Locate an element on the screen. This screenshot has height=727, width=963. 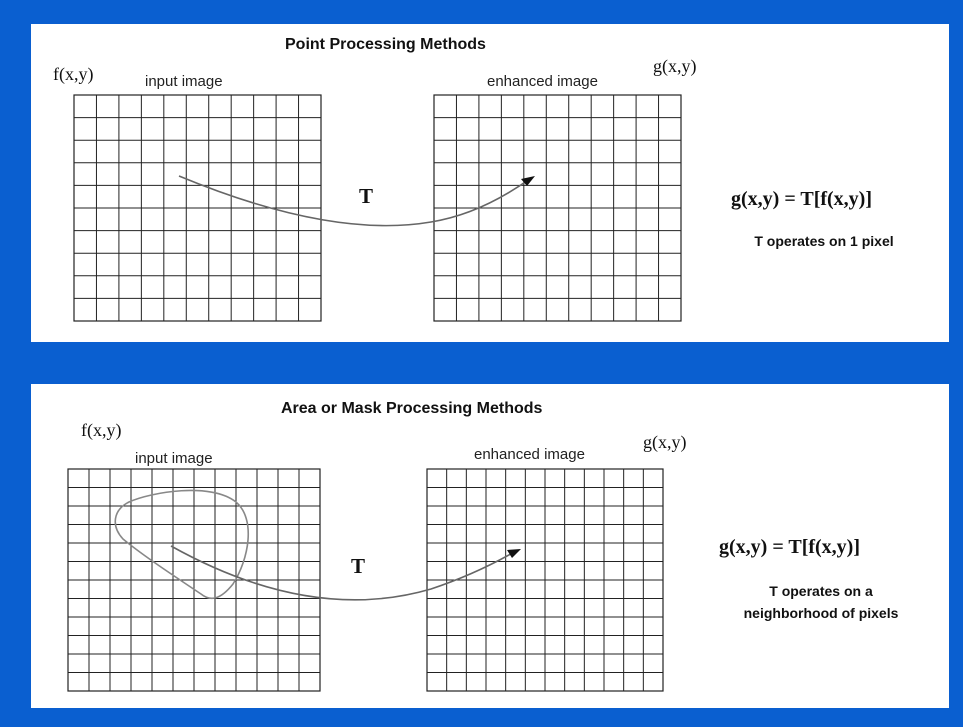
area-output-grid is located at coordinates (545, 580).